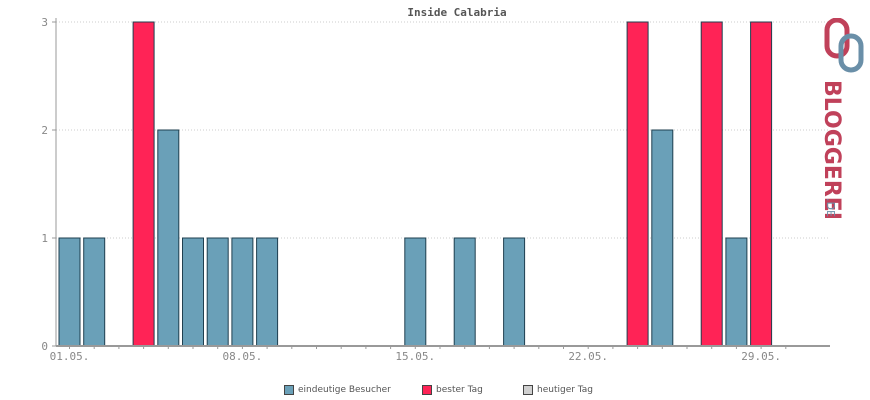  I want to click on x-tick-label: 22.05., so click(588, 356).